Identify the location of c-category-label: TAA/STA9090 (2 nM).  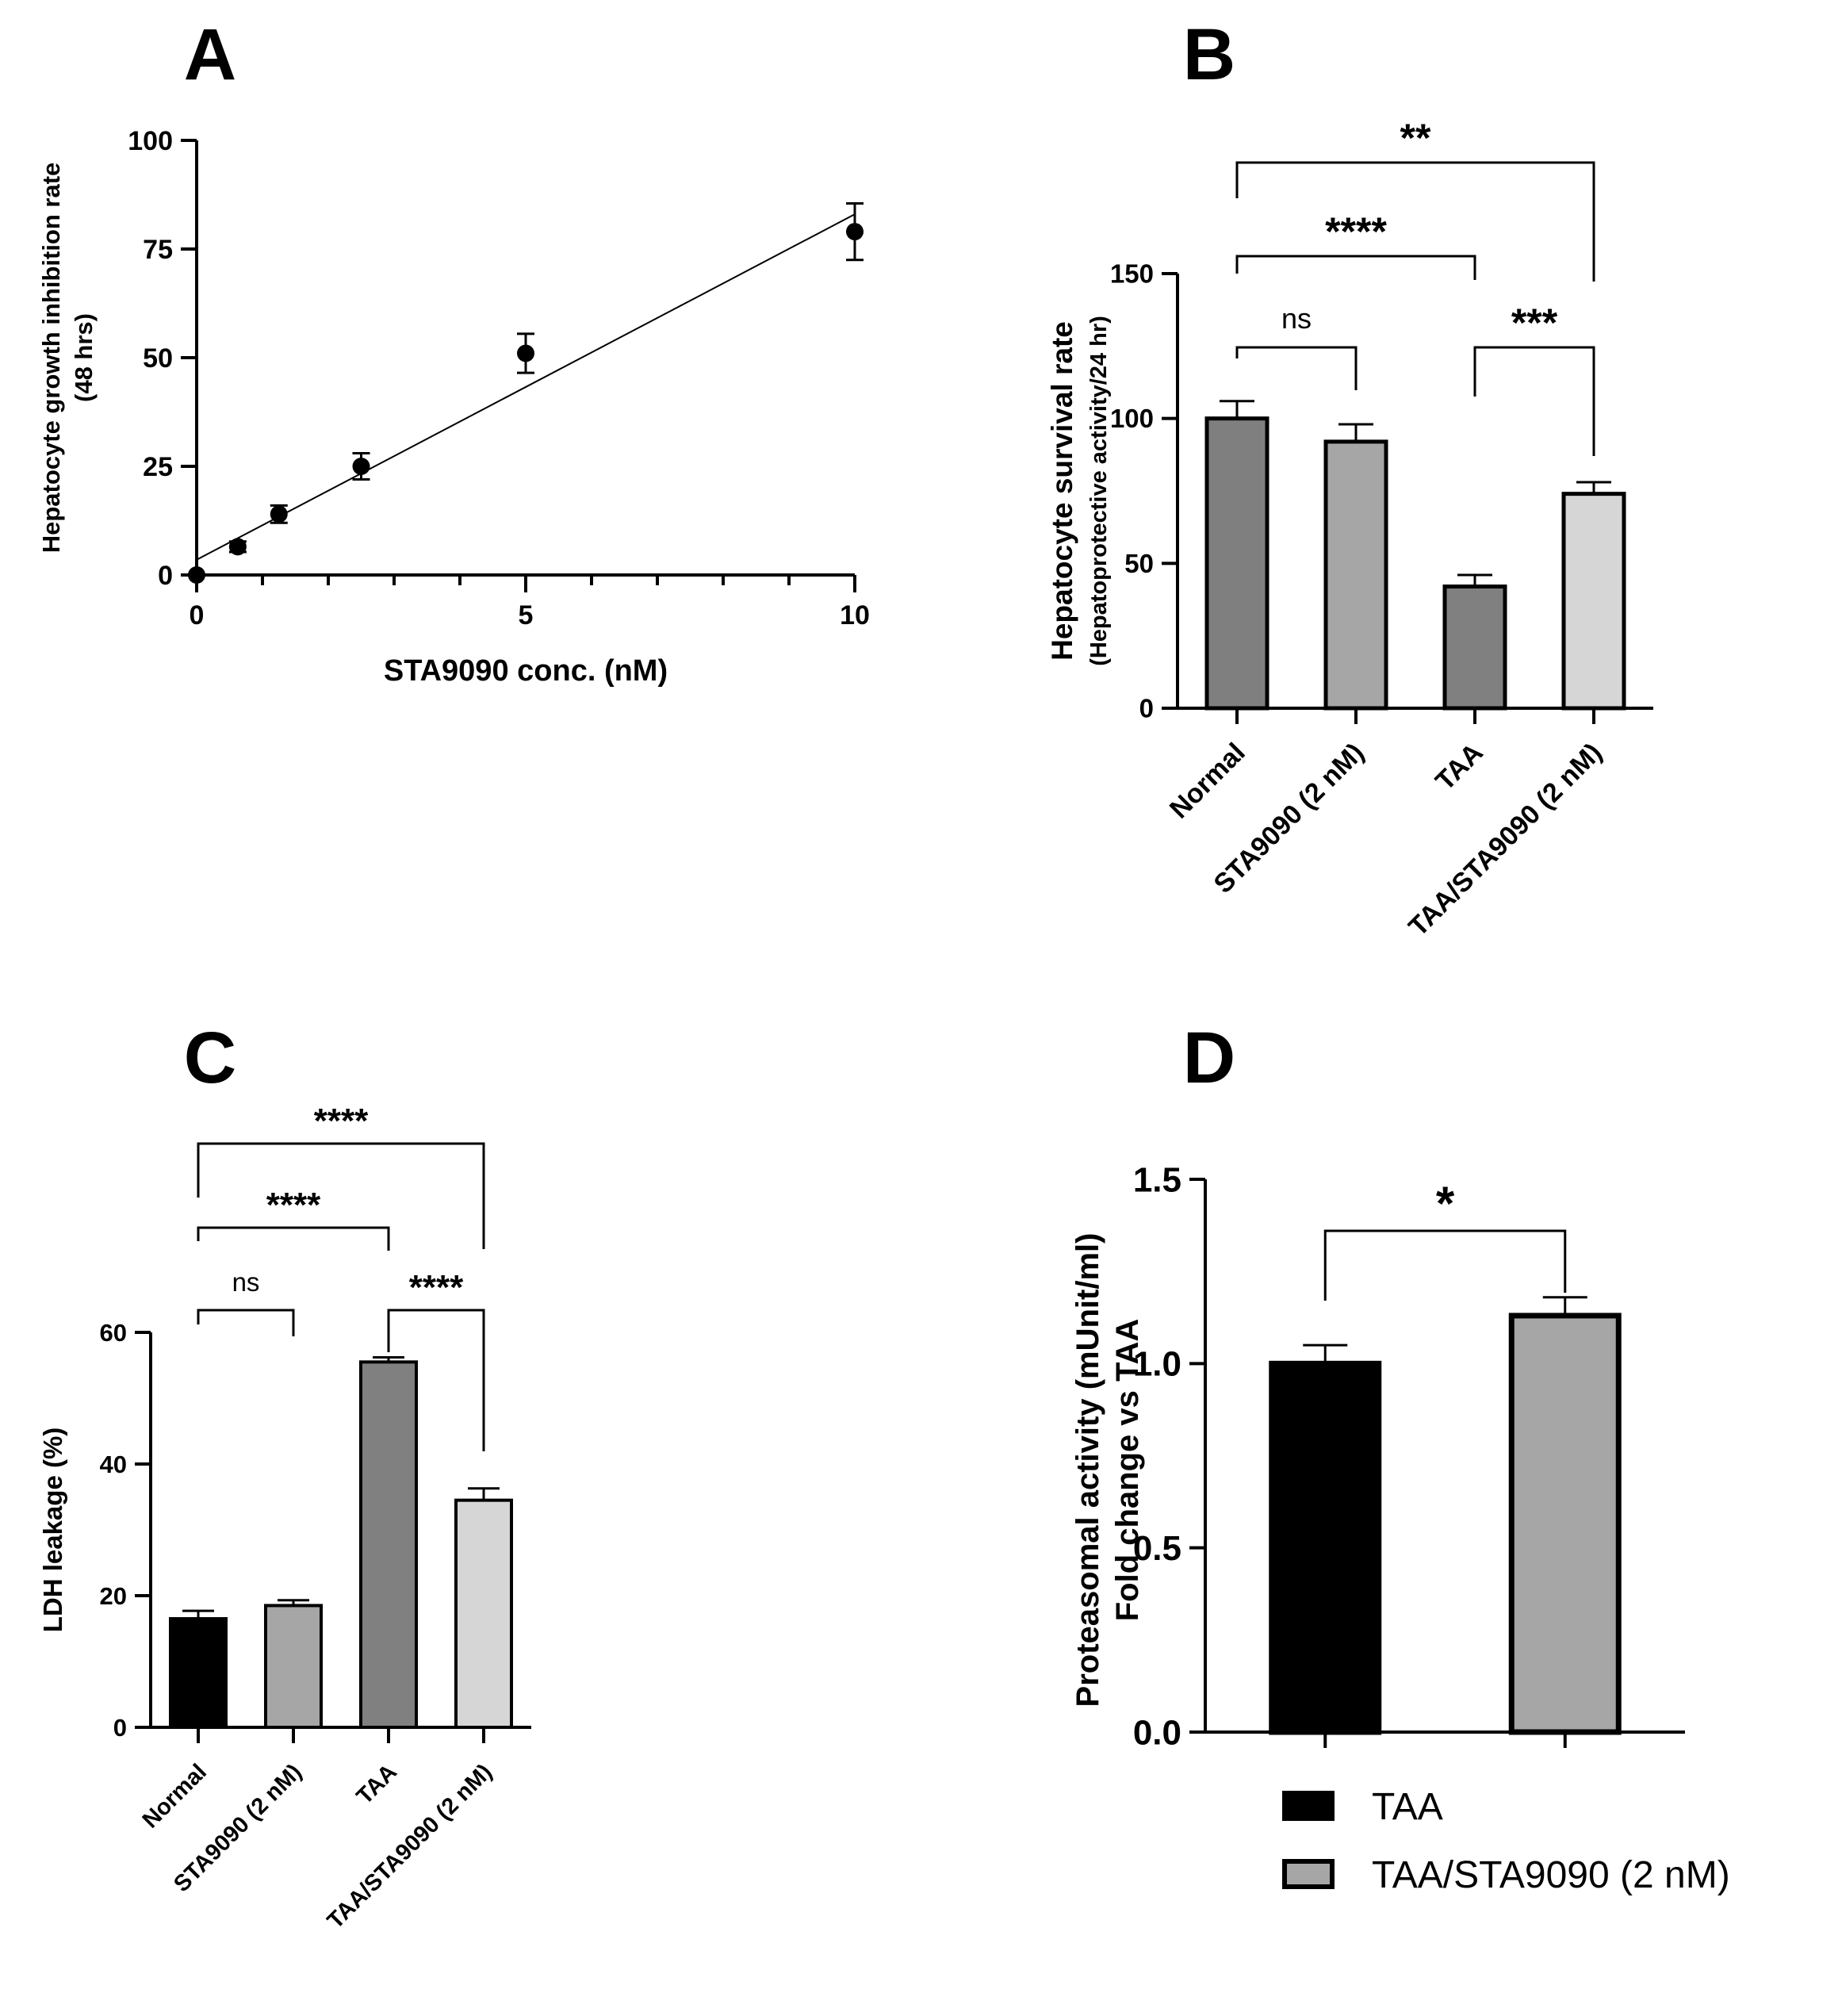
(410, 1846).